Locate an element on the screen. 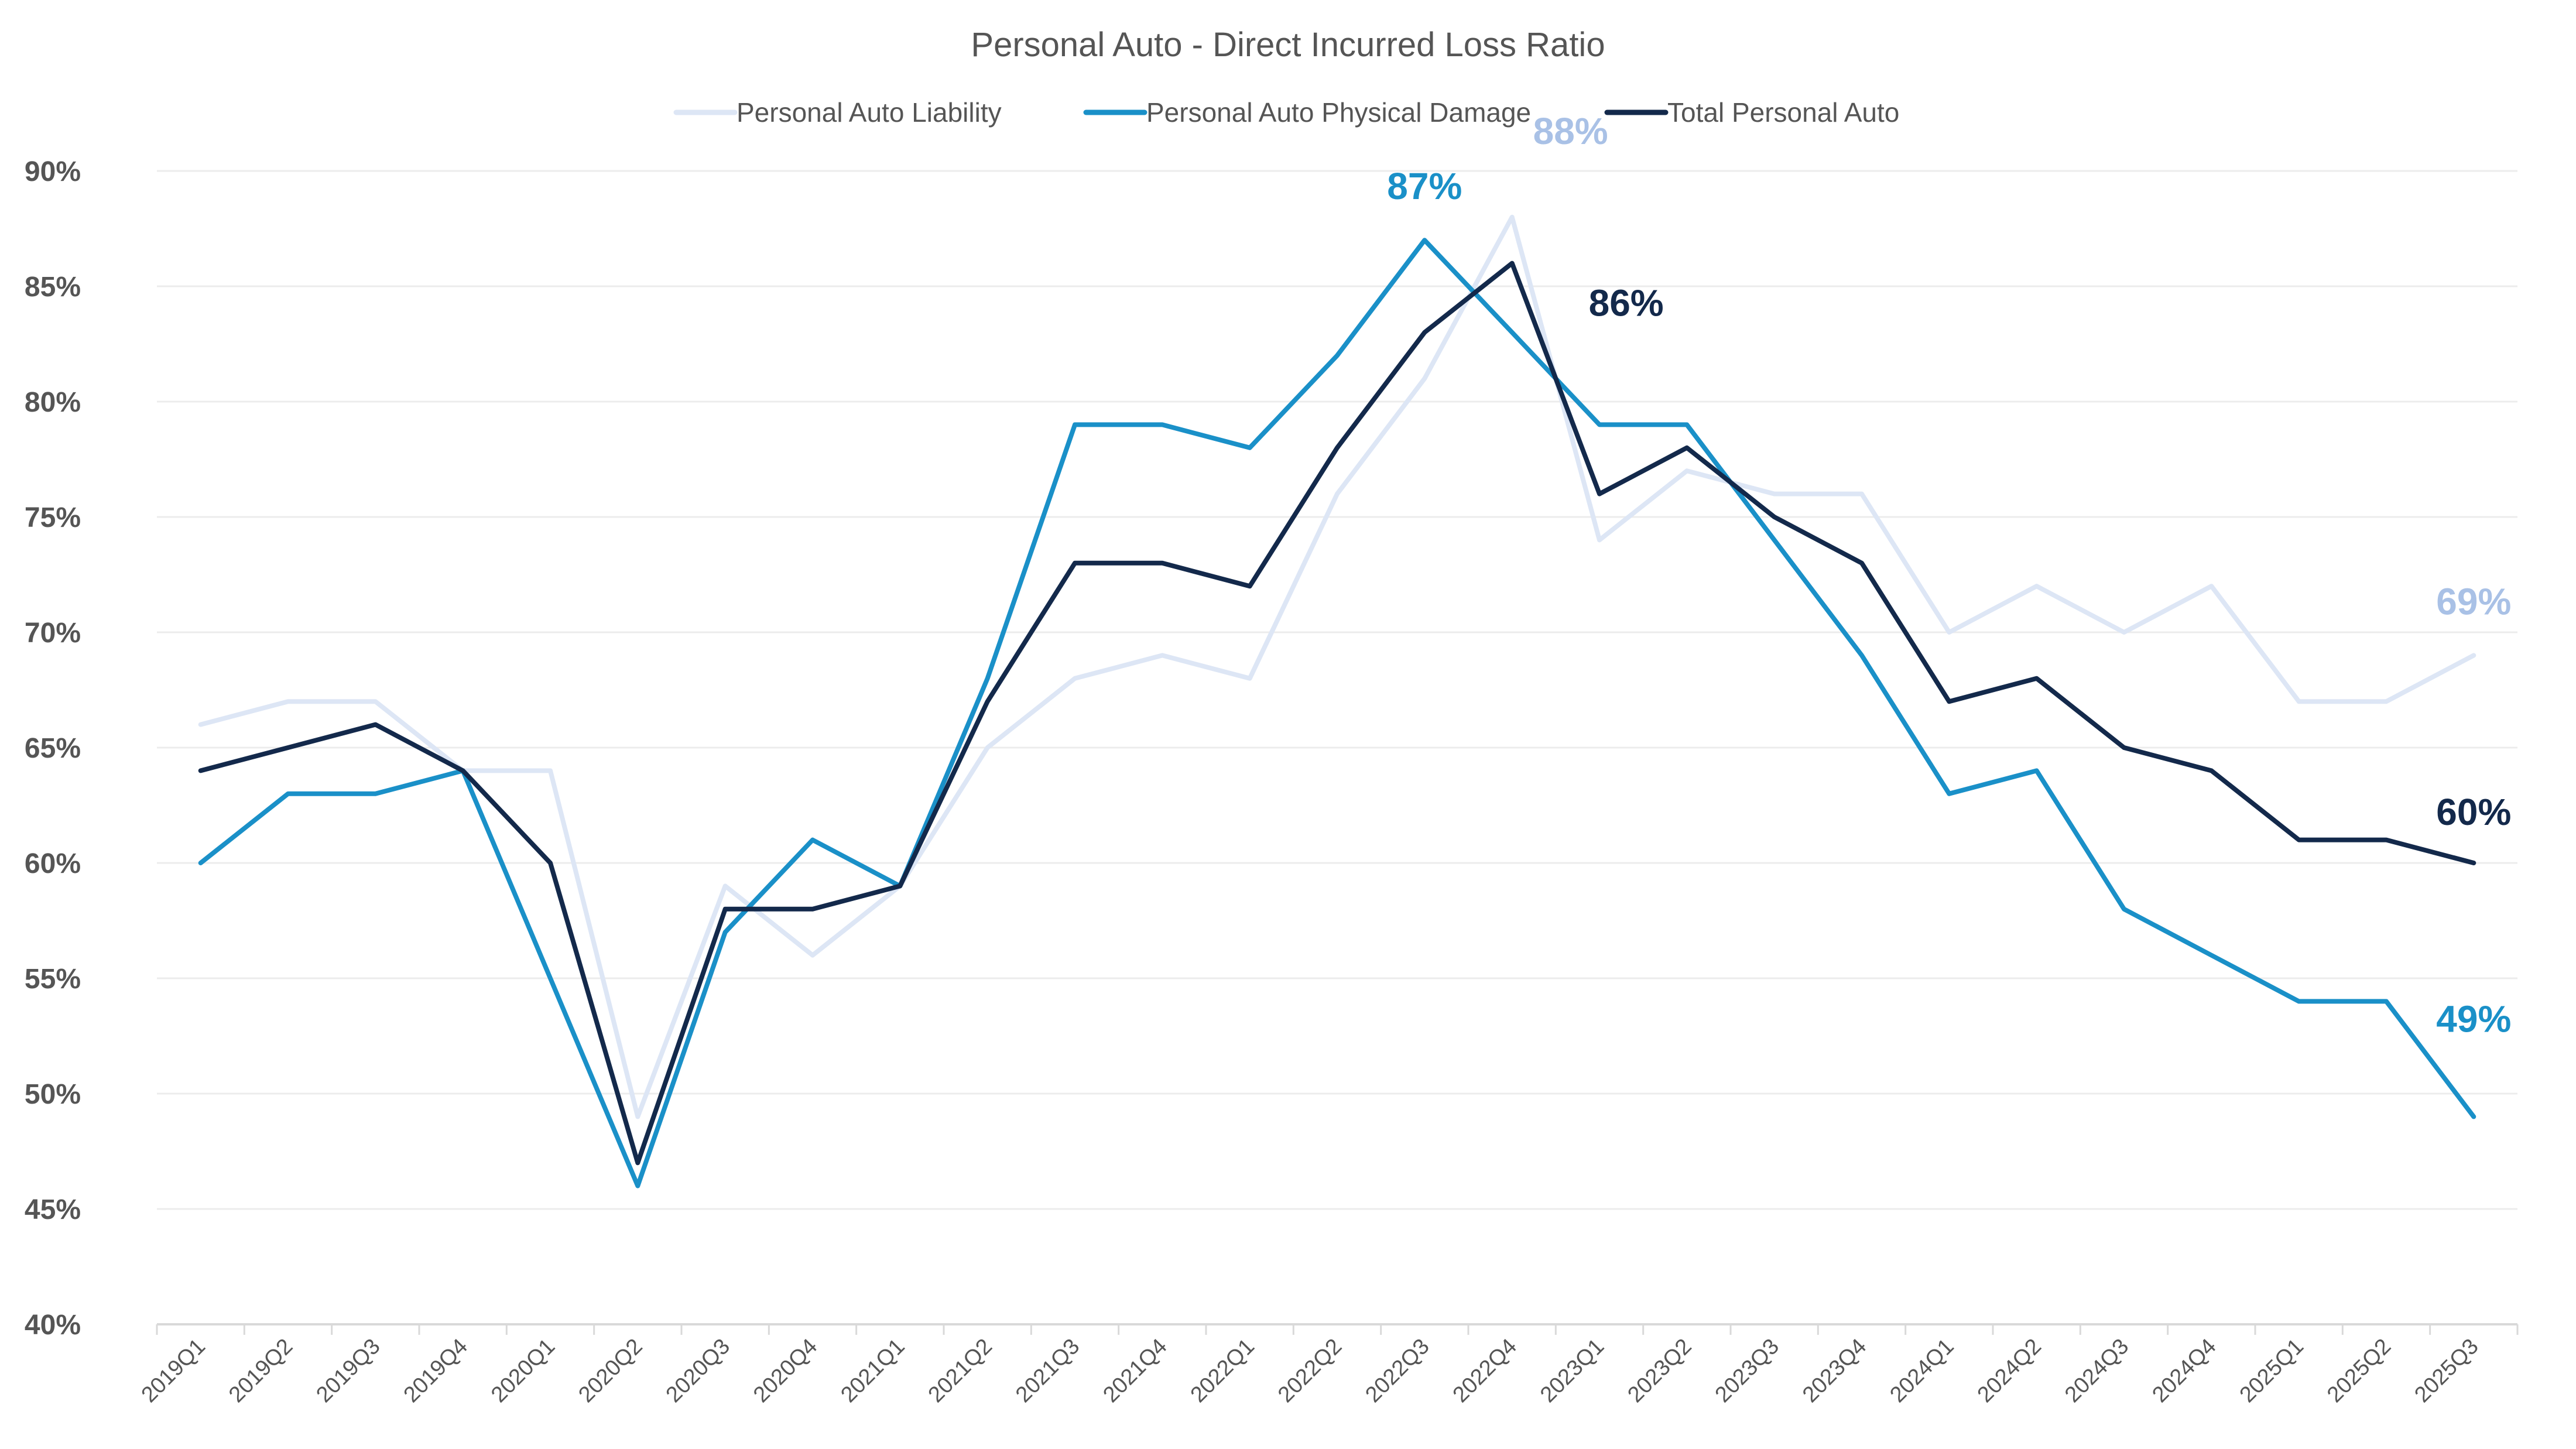 This screenshot has height=1449, width=2576. x-tick-label: 2024Q2 is located at coordinates (2009, 1370).